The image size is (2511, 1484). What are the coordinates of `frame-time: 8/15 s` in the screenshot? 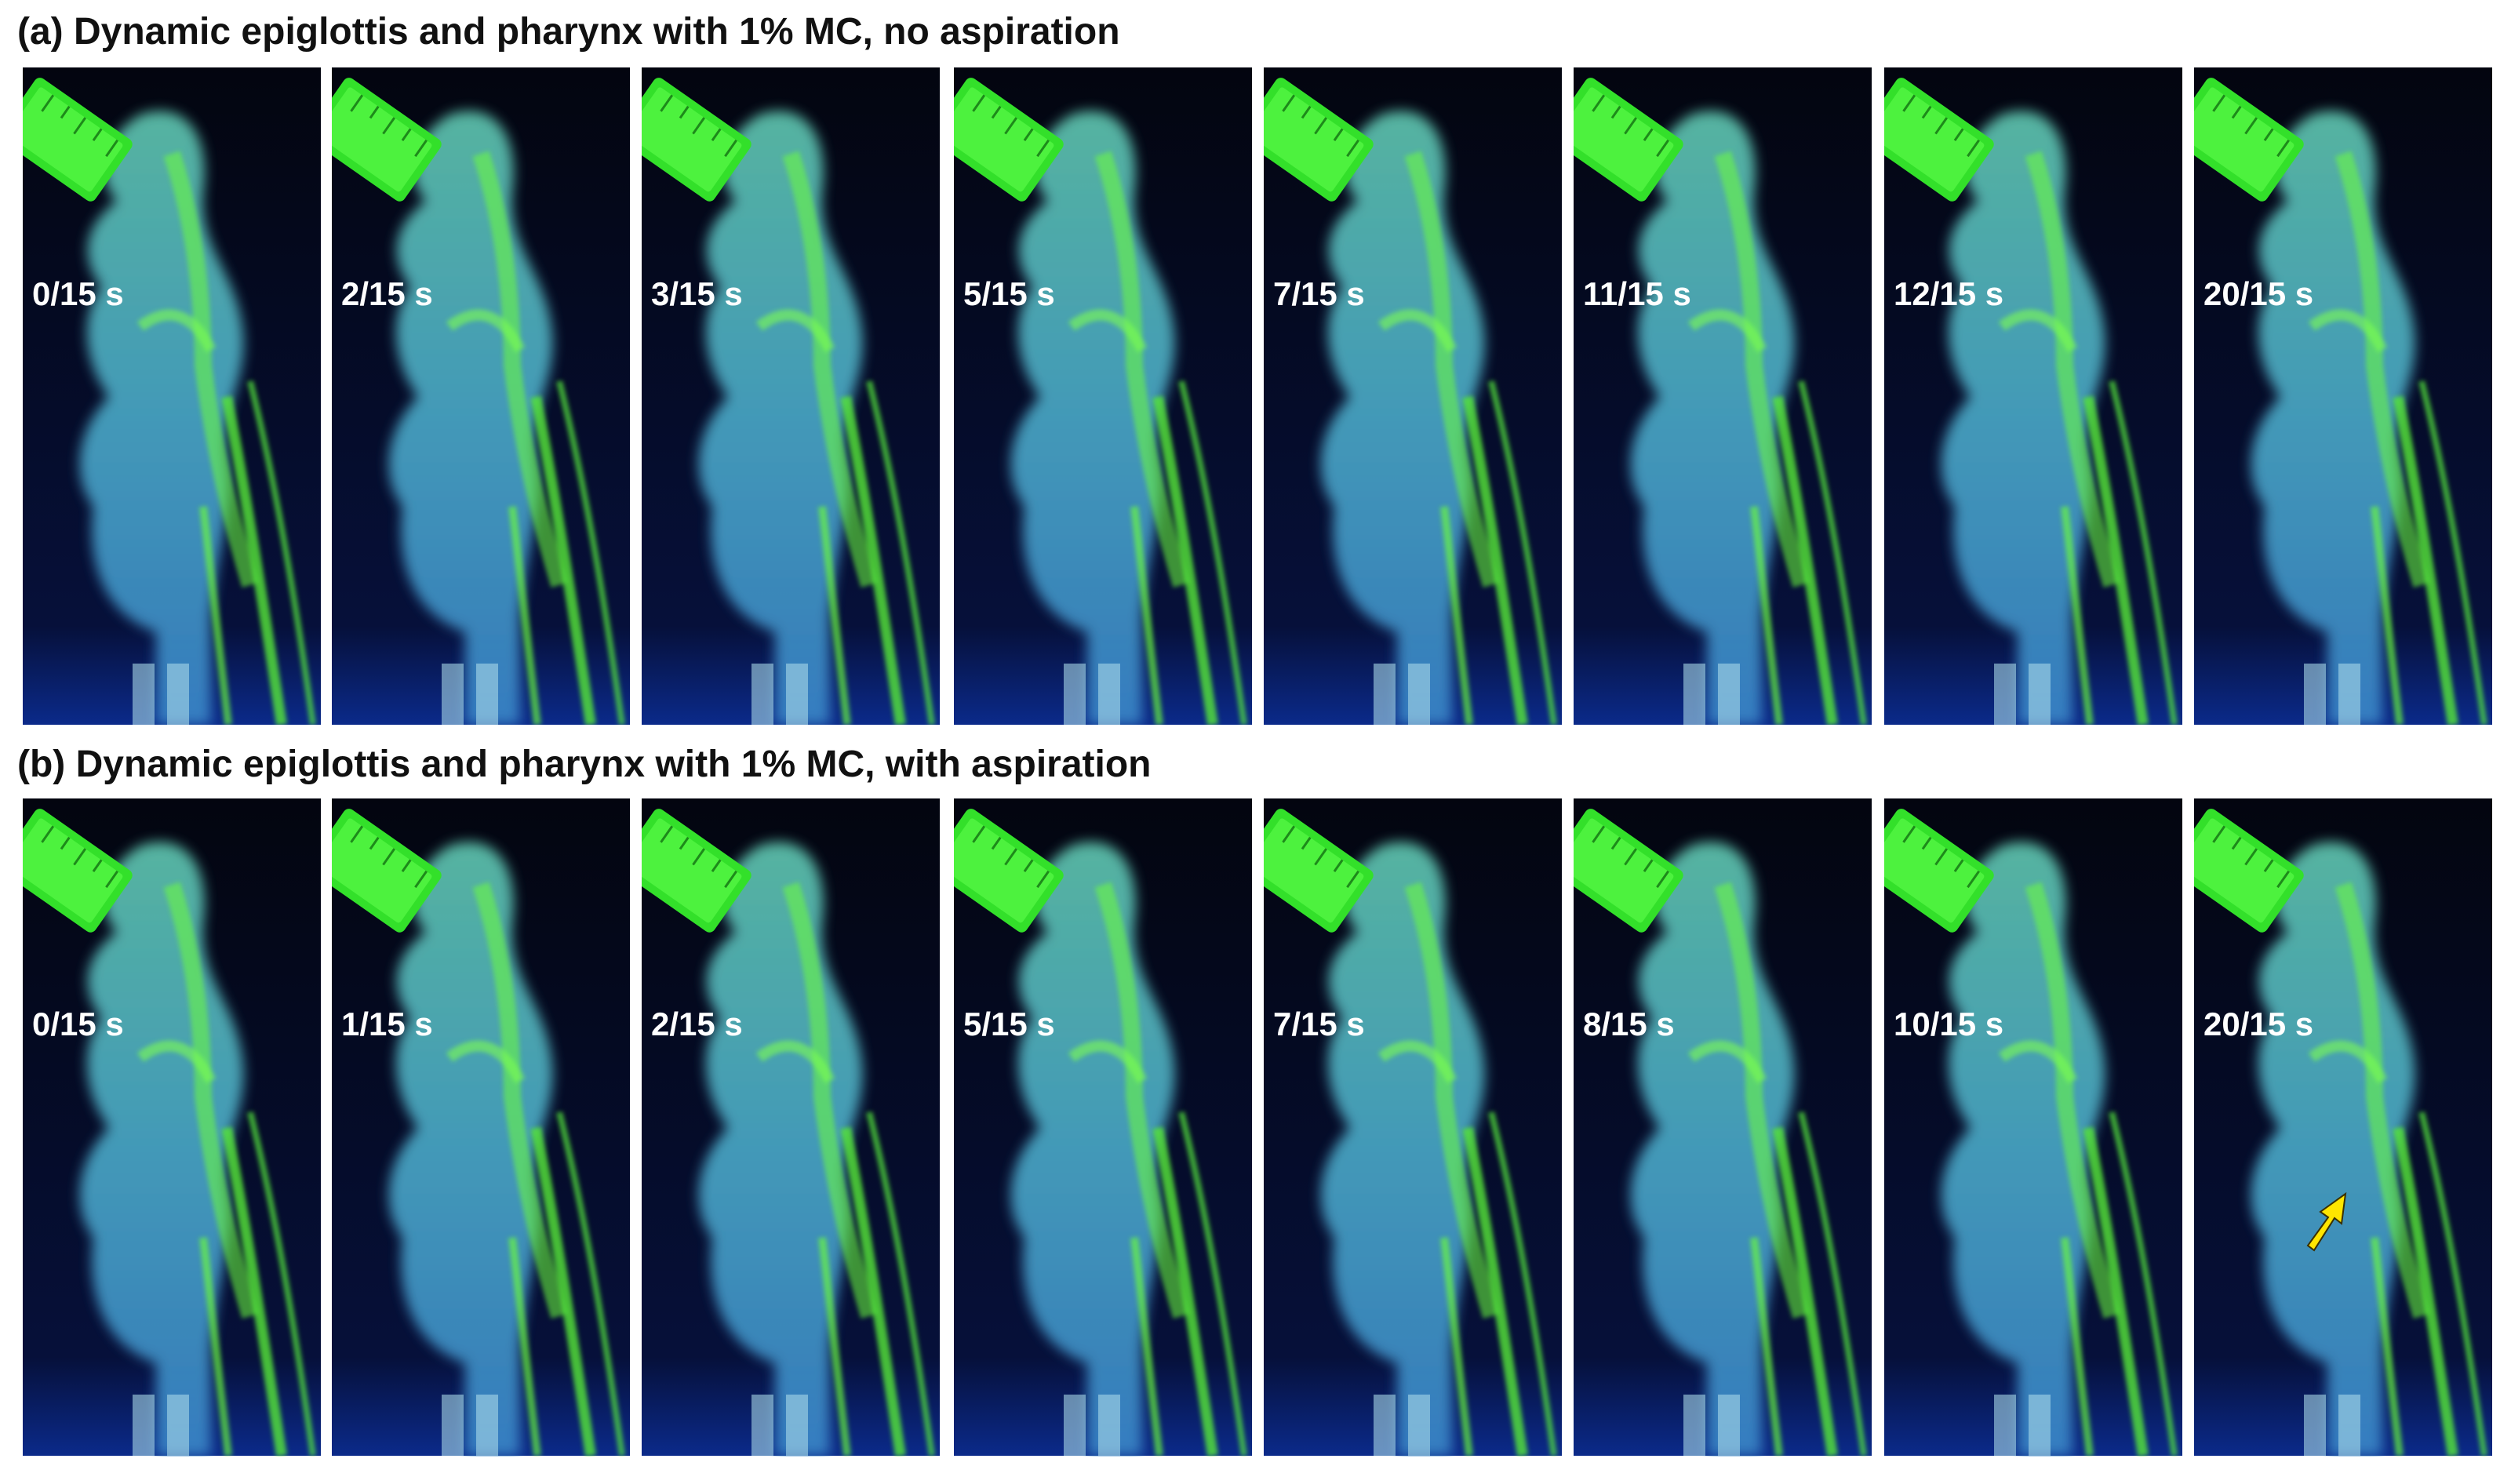 It's located at (1629, 1024).